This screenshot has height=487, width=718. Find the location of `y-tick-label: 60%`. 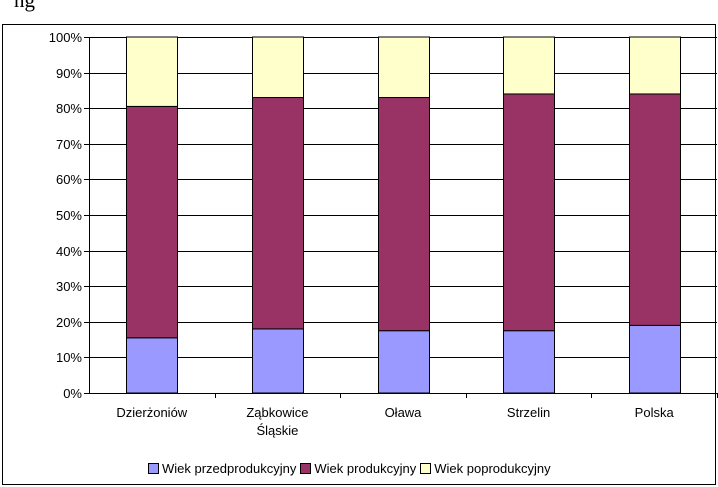

y-tick-label: 60% is located at coordinates (69, 179).